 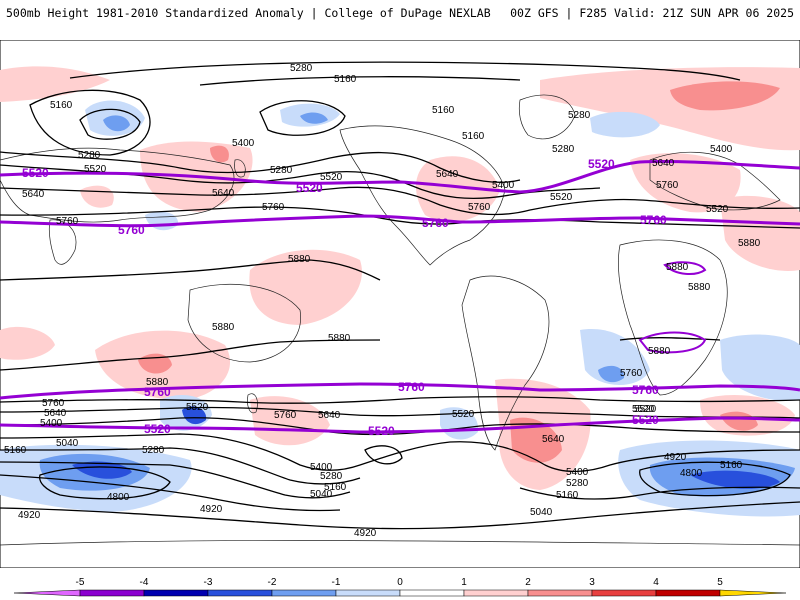 I want to click on negative-anomaly, so click(x=760, y=367).